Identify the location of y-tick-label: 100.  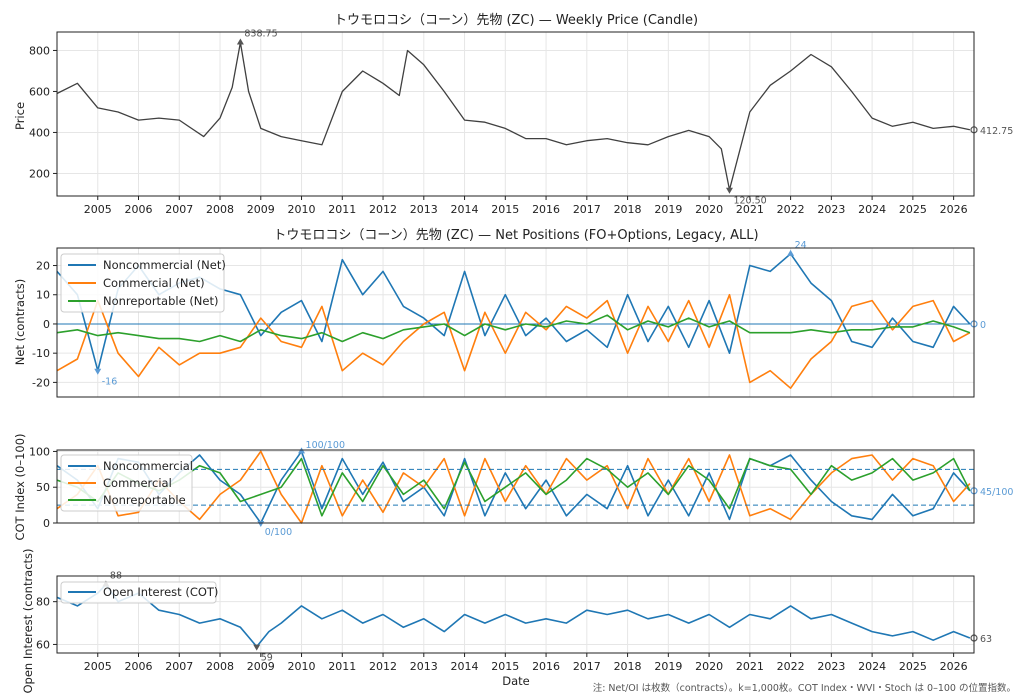
(39, 451).